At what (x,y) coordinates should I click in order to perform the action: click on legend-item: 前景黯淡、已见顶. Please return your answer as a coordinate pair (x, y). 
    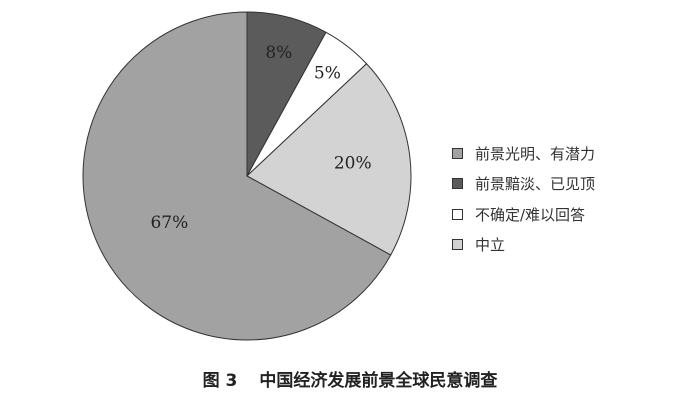
    Looking at the image, I should click on (523, 184).